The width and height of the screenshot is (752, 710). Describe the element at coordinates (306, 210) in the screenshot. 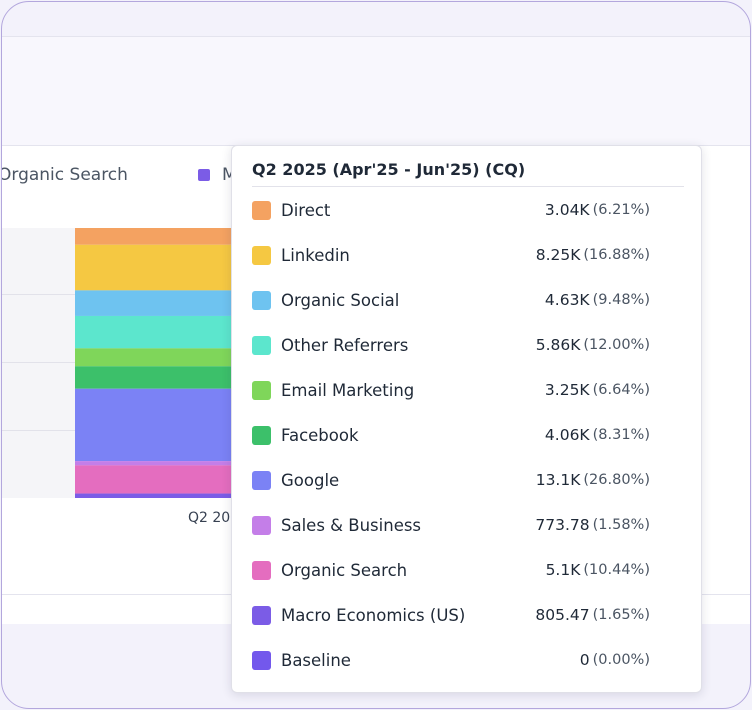

I see `tooltip-series-name: Direct` at that location.